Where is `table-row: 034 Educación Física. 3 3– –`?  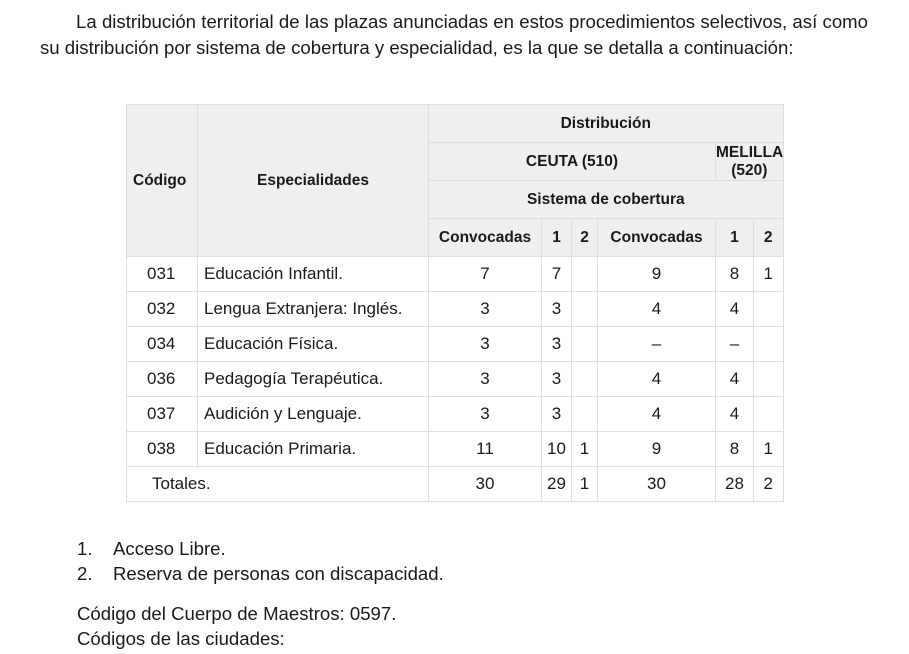 table-row: 034 Educación Física. 3 3– – is located at coordinates (455, 344).